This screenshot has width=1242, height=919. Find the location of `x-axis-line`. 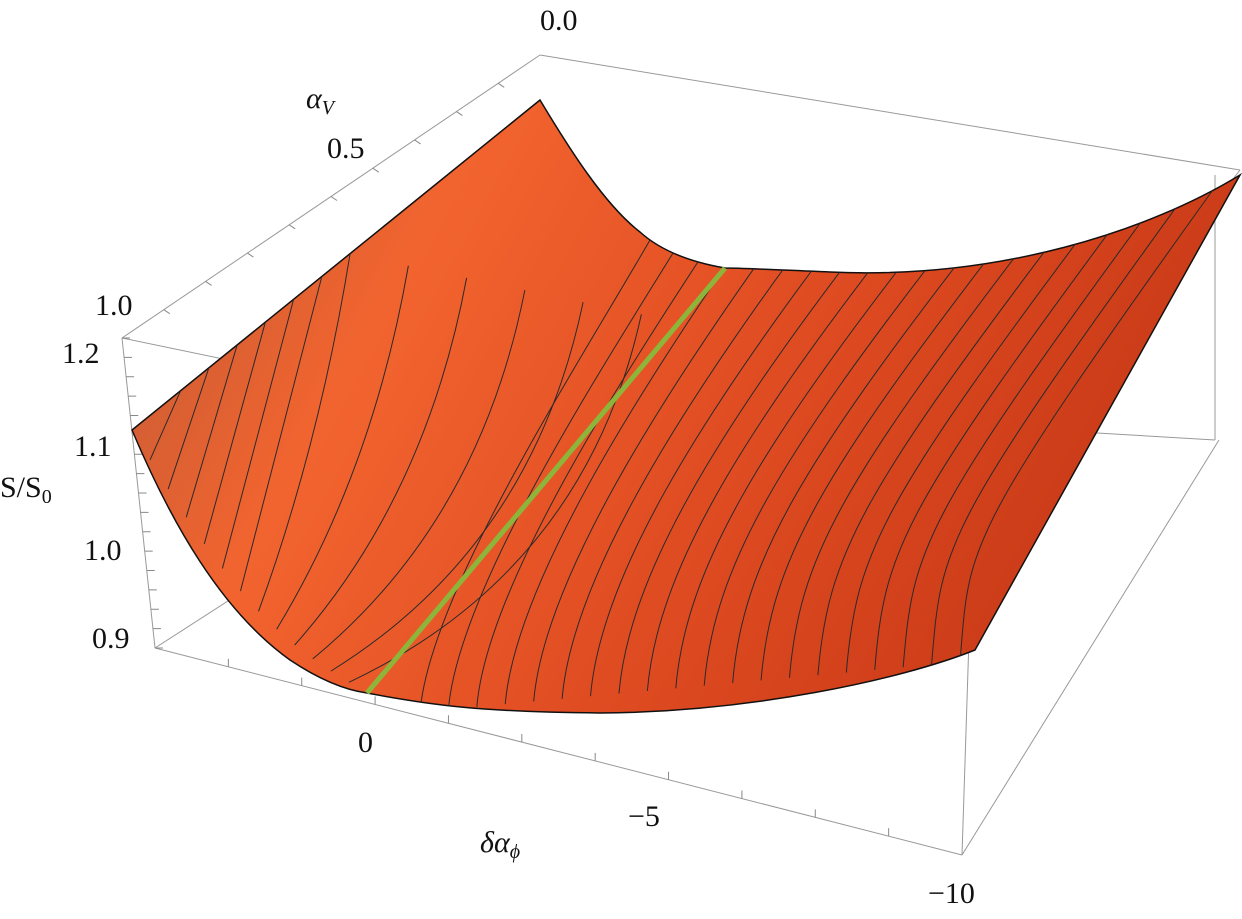

x-axis-line is located at coordinates (558, 751).